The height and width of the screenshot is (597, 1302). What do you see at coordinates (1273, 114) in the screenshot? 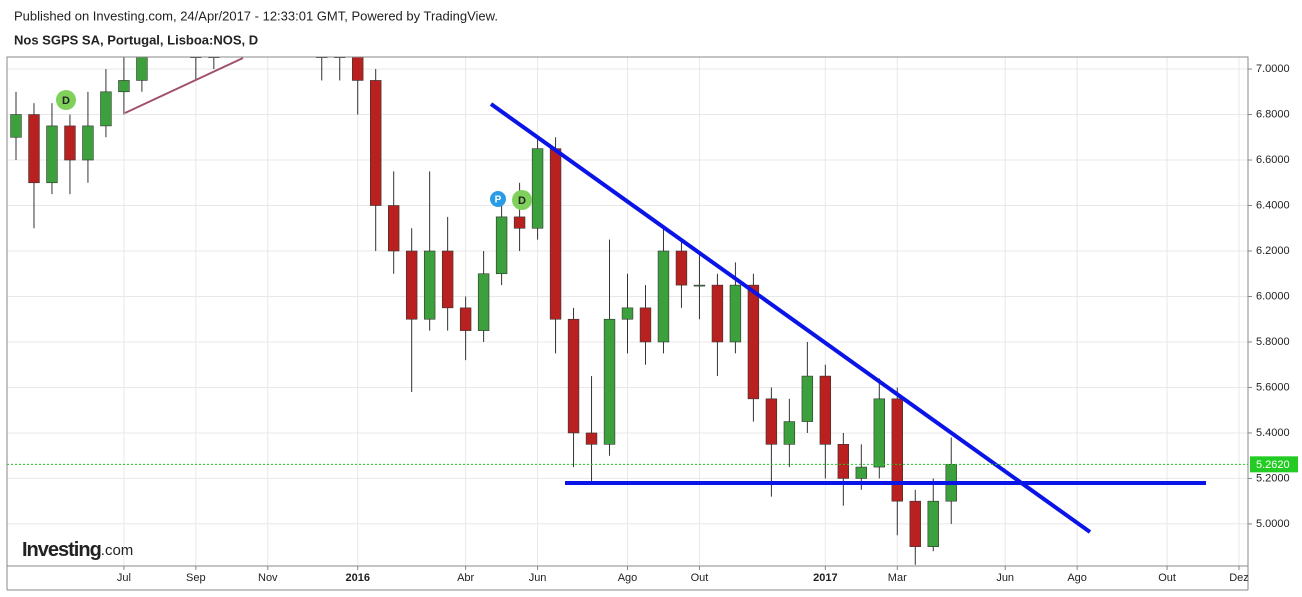
I see `y-tick-label: 6.8000` at bounding box center [1273, 114].